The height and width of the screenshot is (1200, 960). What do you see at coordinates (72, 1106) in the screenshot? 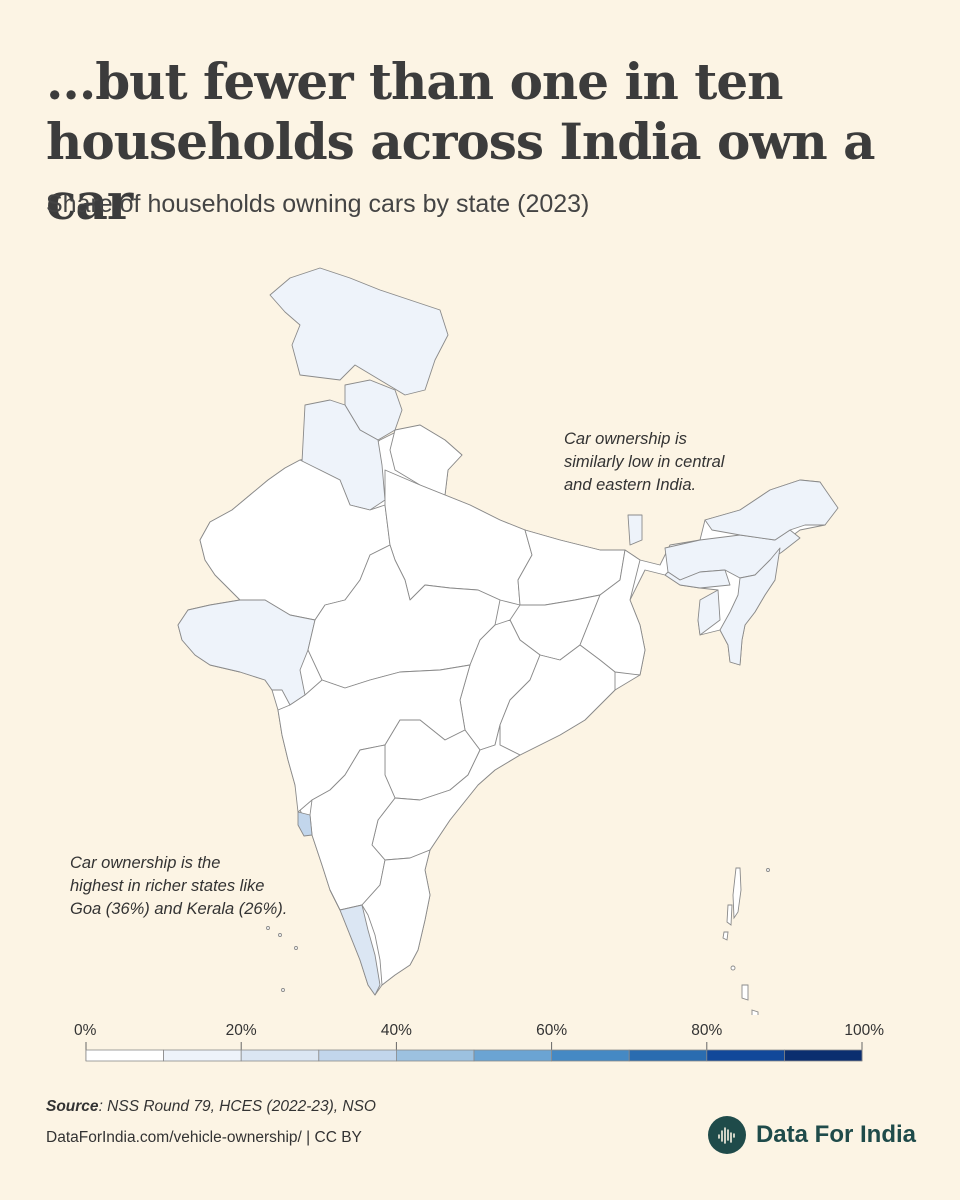
I see `source-label: Source` at bounding box center [72, 1106].